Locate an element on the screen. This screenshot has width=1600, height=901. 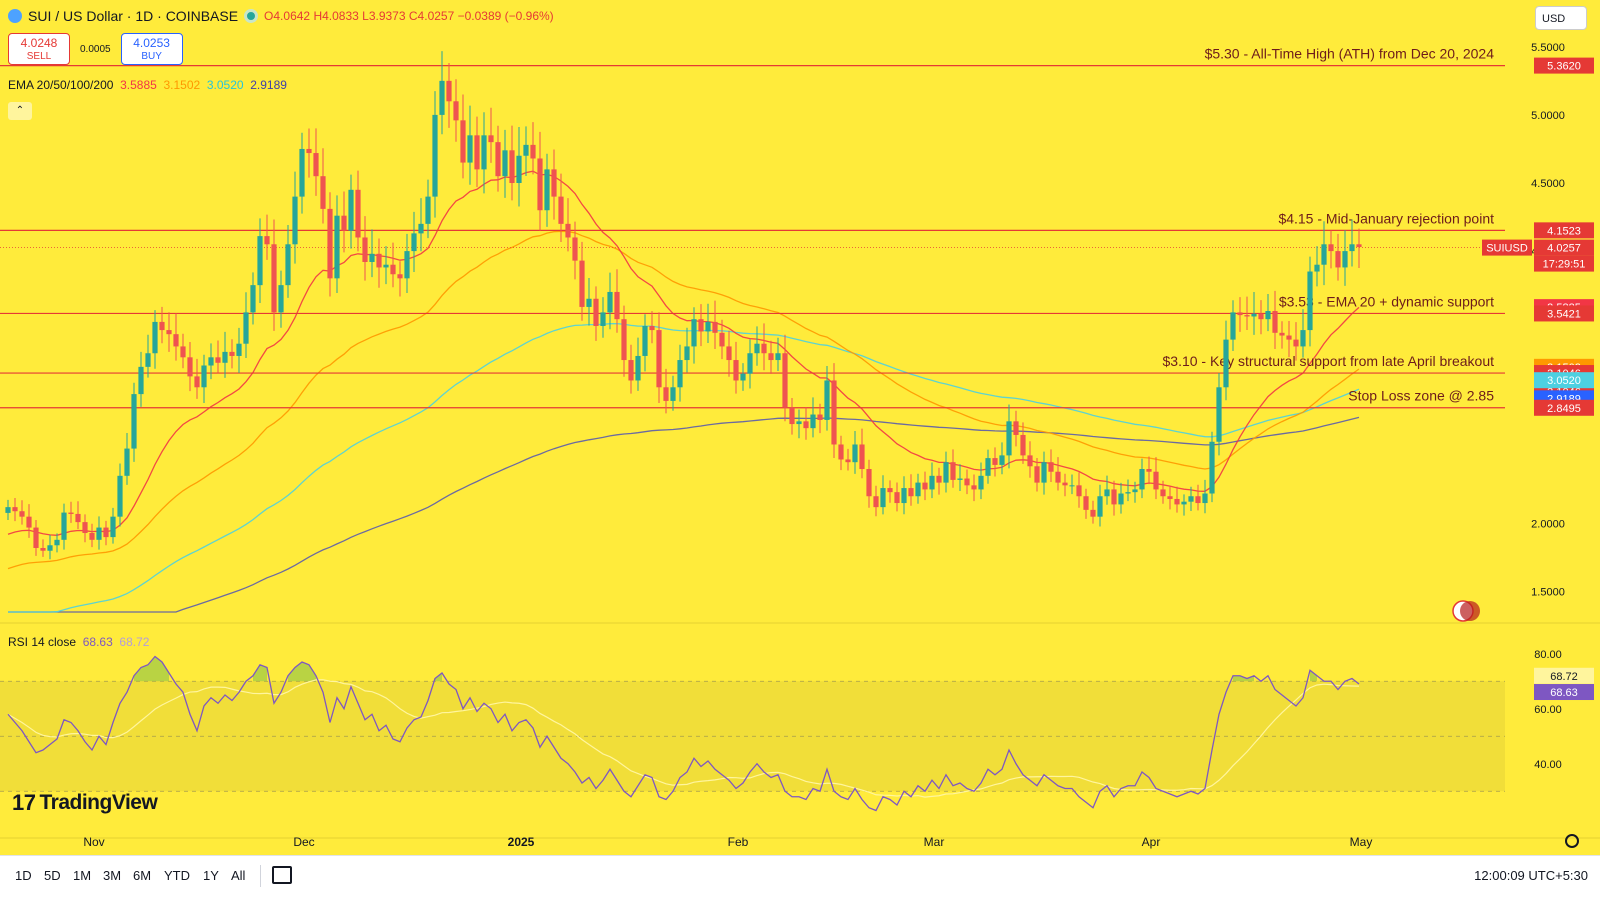
symbol-title: SUI / US Dollar · 1D · COINBASE is located at coordinates (133, 16).